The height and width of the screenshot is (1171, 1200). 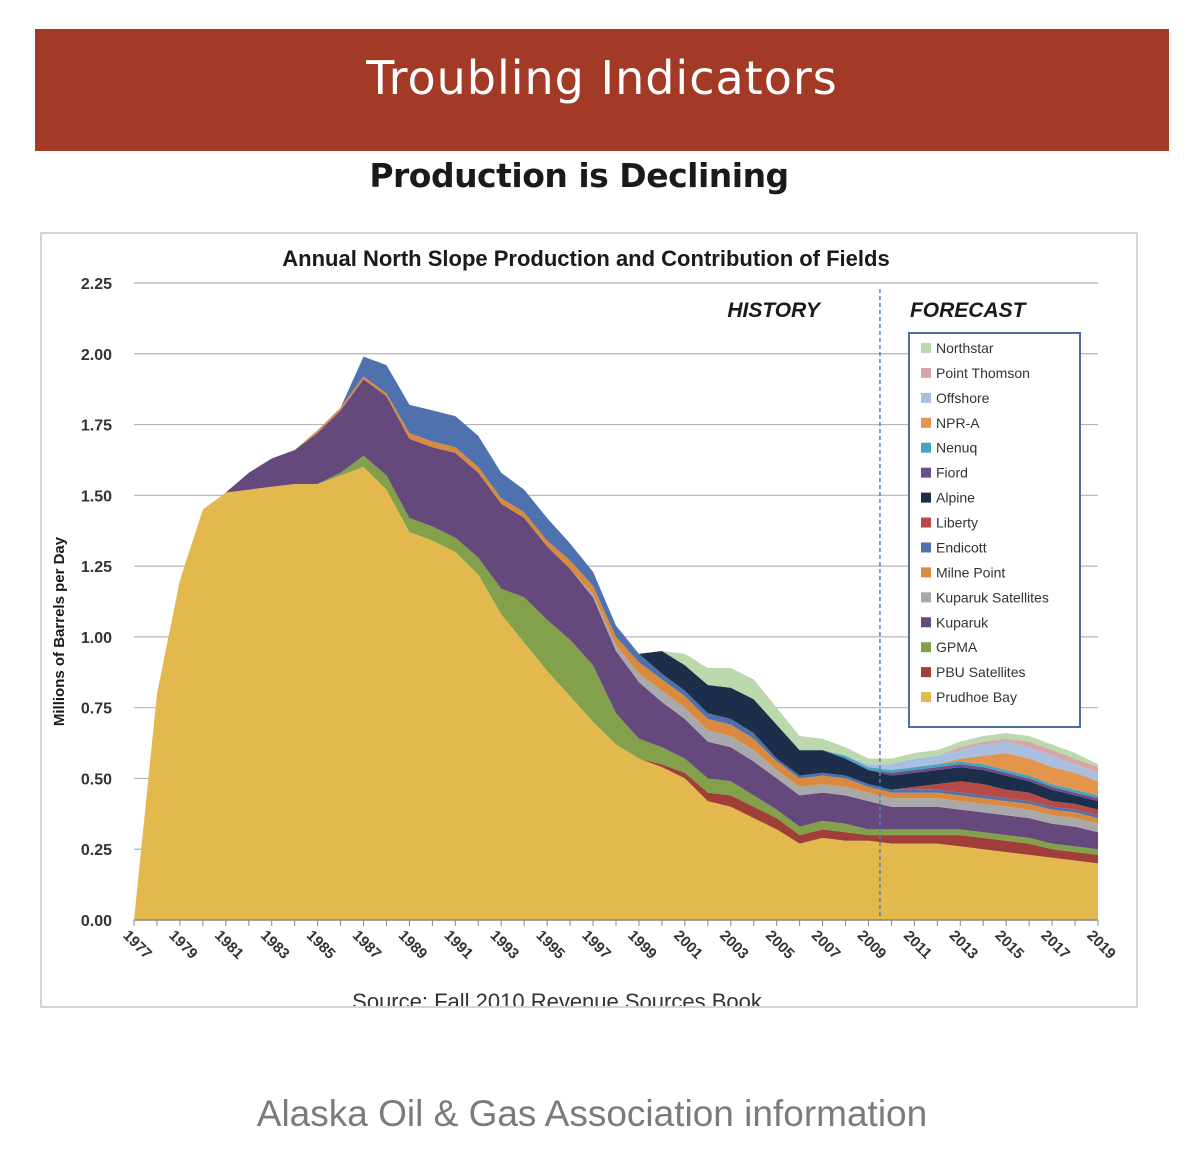 I want to click on x-tick-label: 1985, so click(x=321, y=945).